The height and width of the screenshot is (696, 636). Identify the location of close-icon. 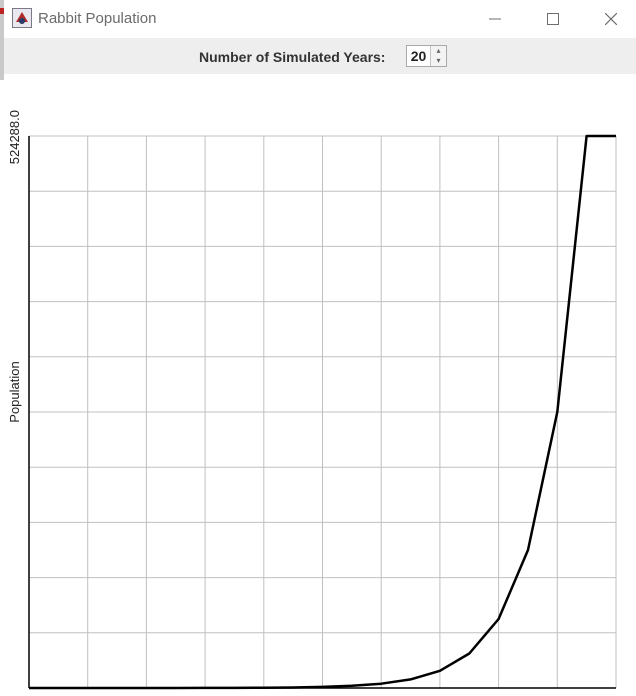
(611, 19).